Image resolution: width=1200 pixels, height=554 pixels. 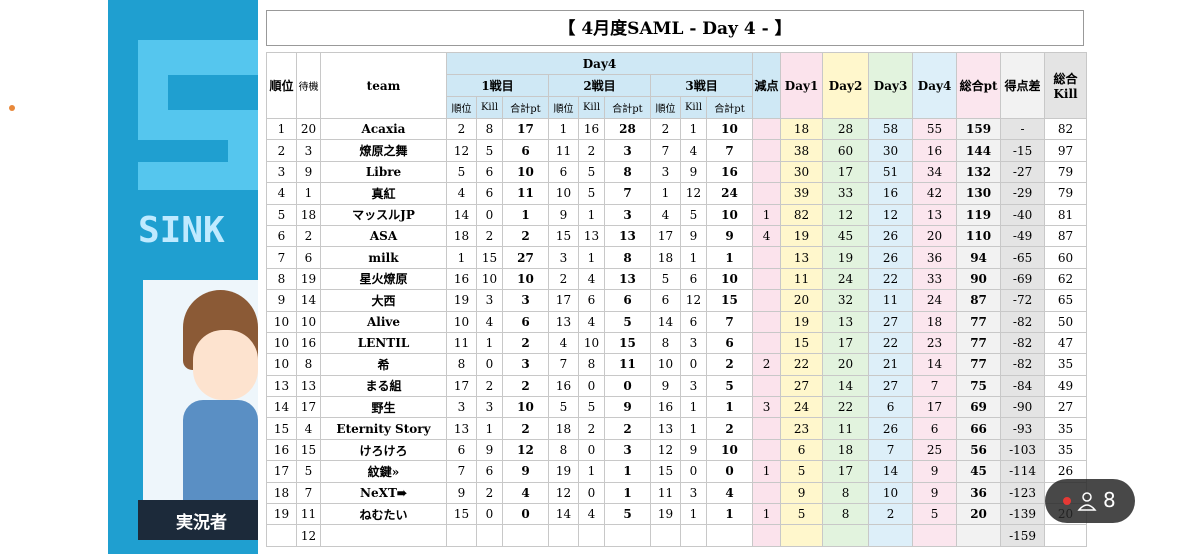 I want to click on orange-dot, so click(x=12, y=108).